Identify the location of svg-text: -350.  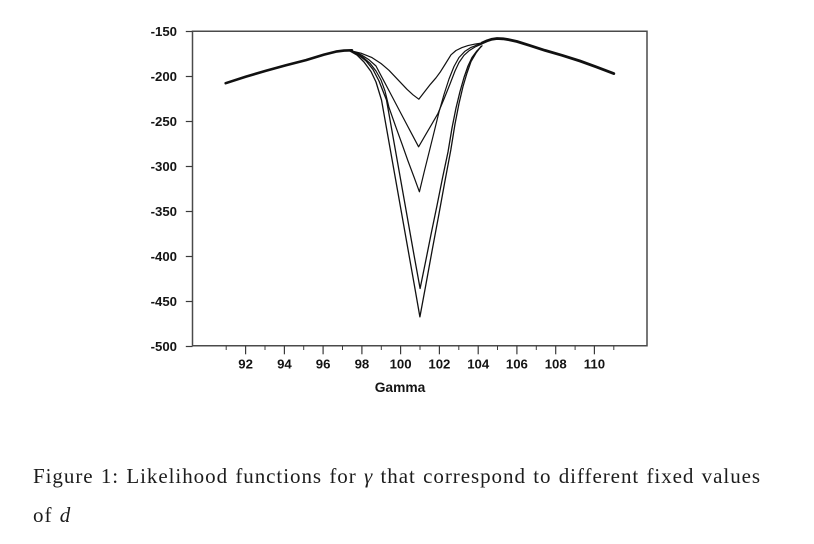
(164, 211).